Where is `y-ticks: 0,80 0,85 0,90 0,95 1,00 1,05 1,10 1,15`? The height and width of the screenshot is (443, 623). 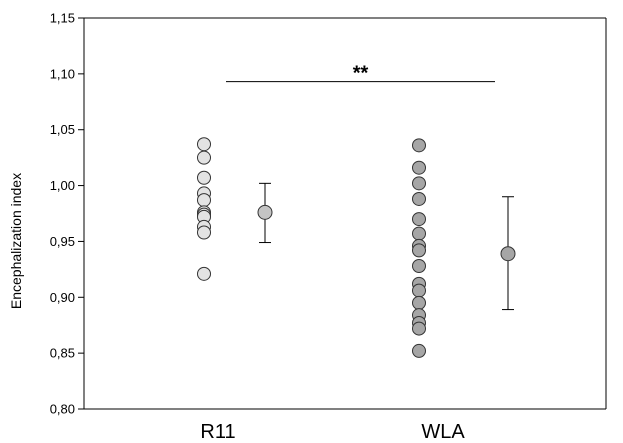 y-ticks: 0,80 0,85 0,90 0,95 1,00 1,05 1,10 1,15 is located at coordinates (67, 214).